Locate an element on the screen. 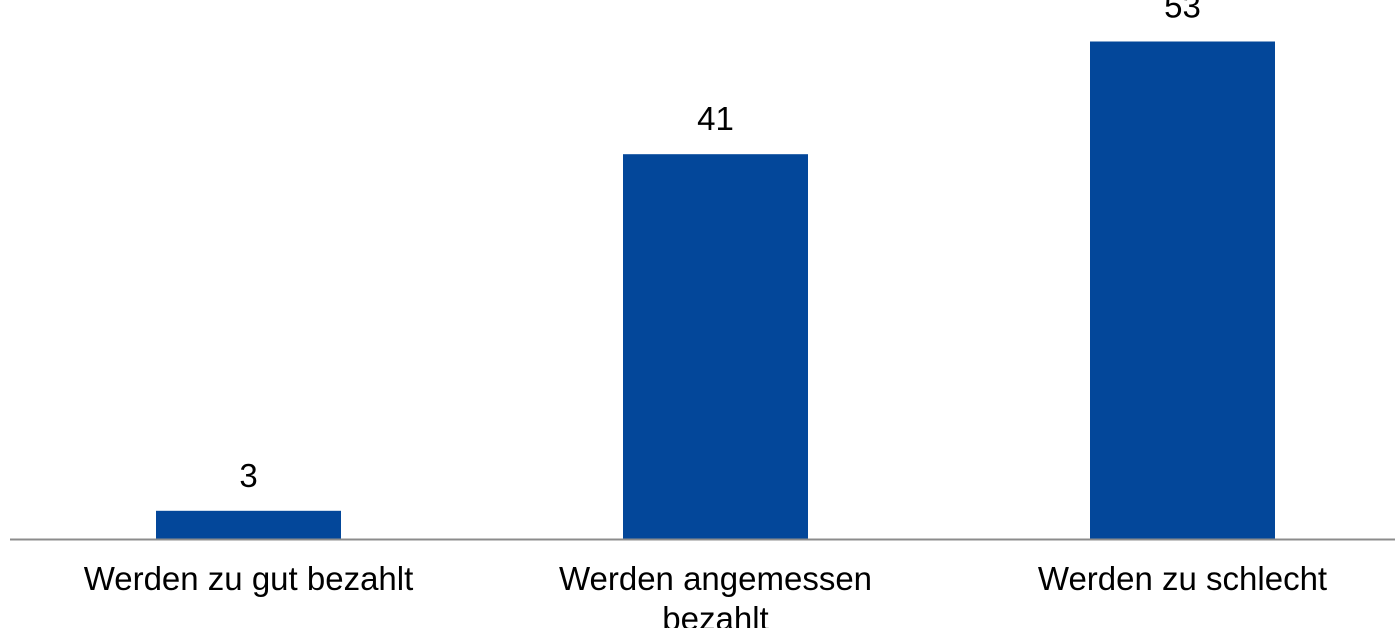 The width and height of the screenshot is (1395, 628). category-label-0: Werden zu gut bezahlt is located at coordinates (249, 578).